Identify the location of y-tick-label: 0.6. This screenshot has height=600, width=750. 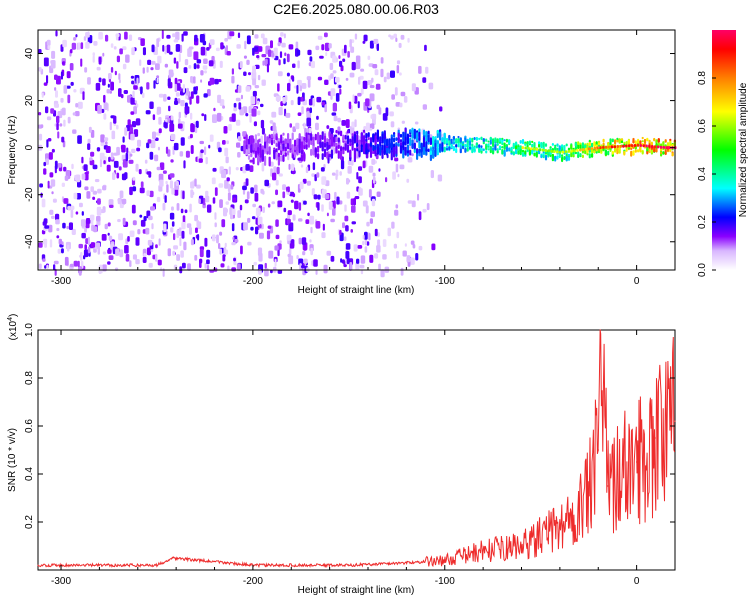
(29, 426).